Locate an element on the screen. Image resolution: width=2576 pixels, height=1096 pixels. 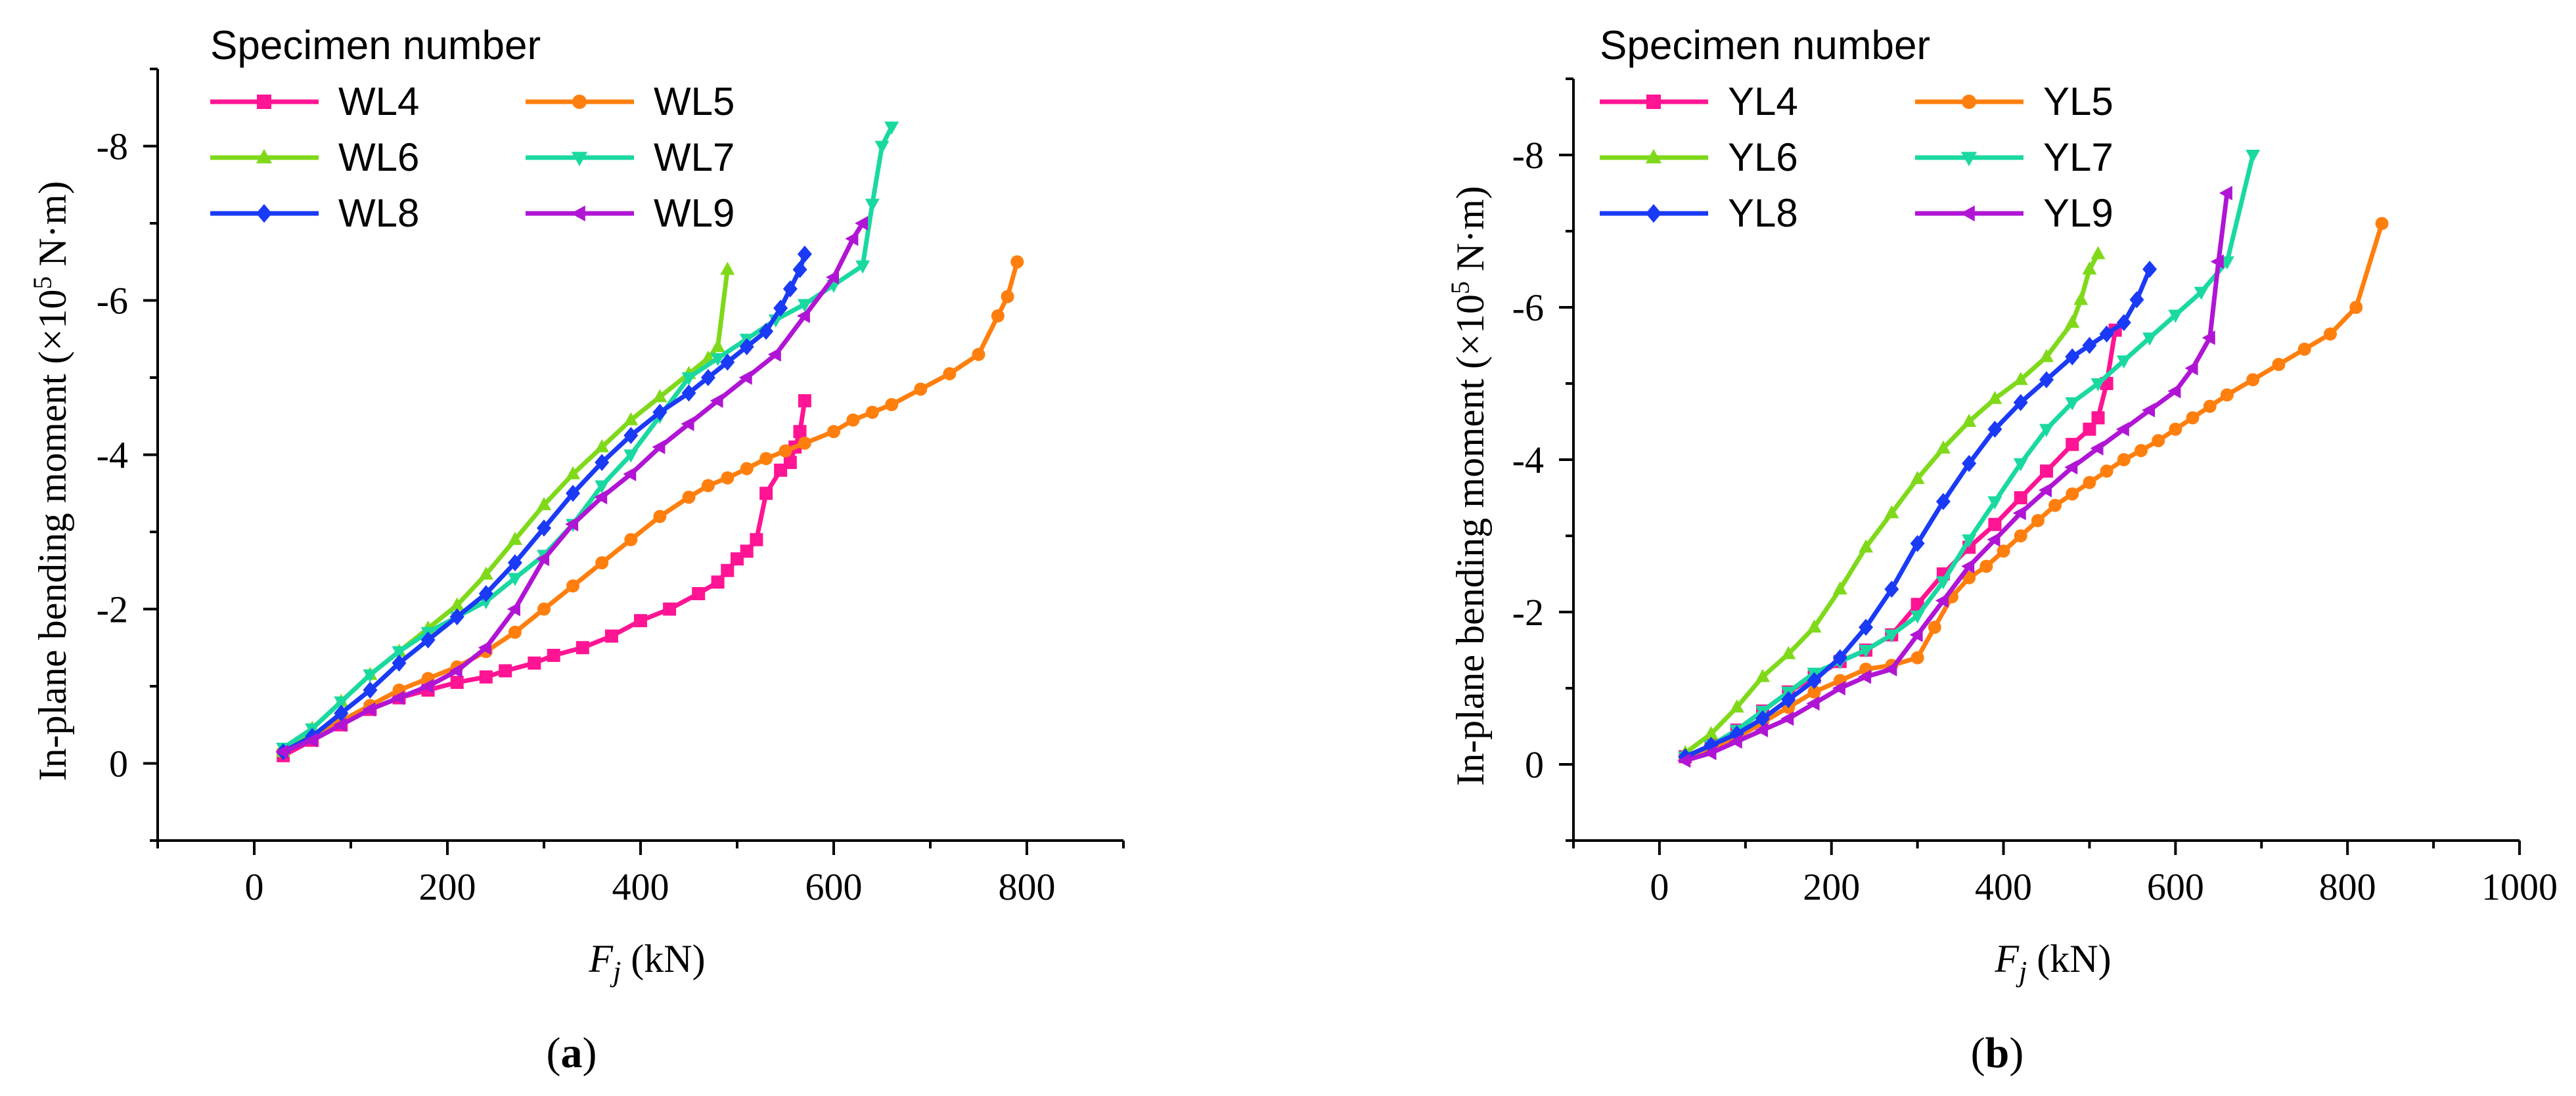
series-wl5 is located at coordinates (650, 506).